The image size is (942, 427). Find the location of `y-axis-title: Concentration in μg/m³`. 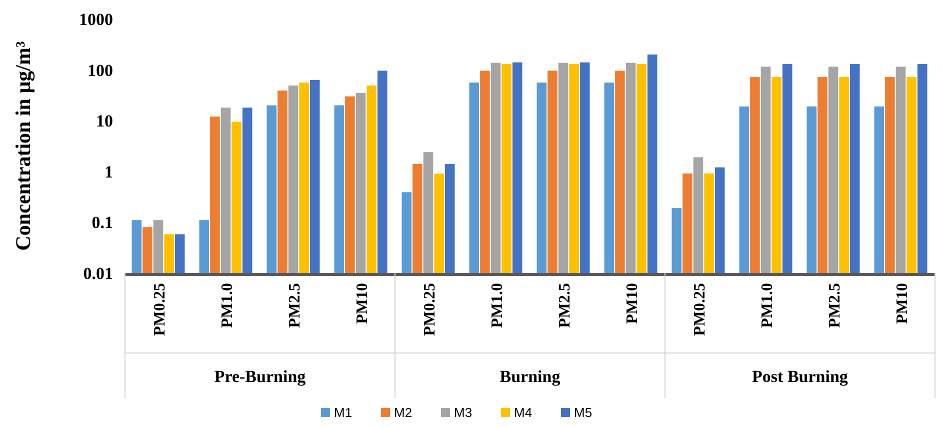

y-axis-title: Concentration in μg/m³ is located at coordinates (23, 146).